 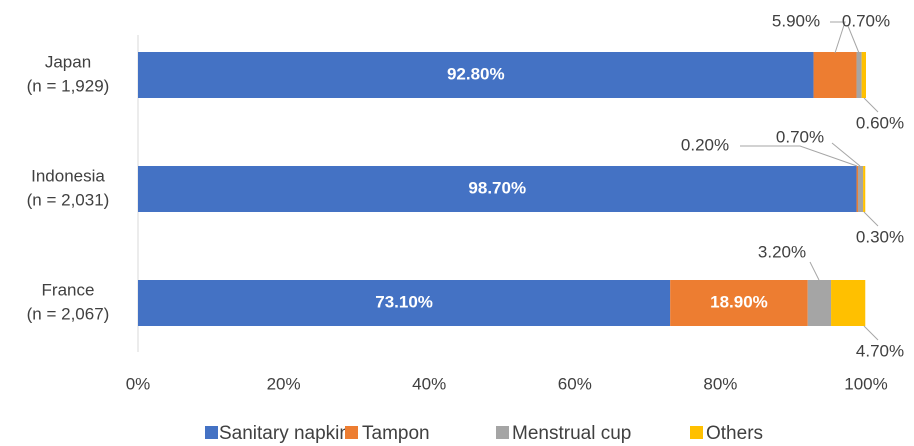 I want to click on data-label: 5.90%, so click(x=796, y=20).